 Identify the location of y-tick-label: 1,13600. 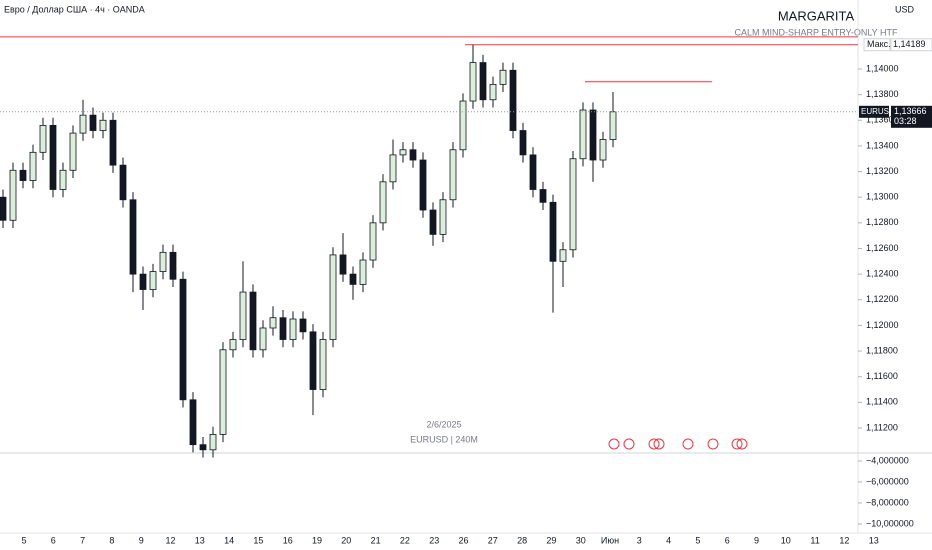
(882, 120).